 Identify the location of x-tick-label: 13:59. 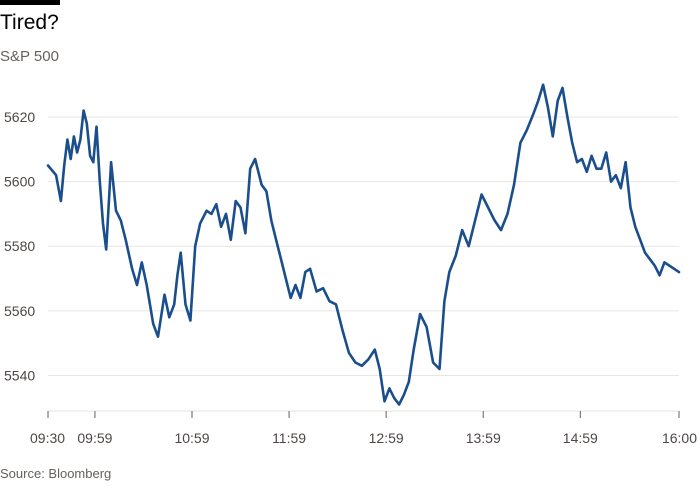
(483, 438).